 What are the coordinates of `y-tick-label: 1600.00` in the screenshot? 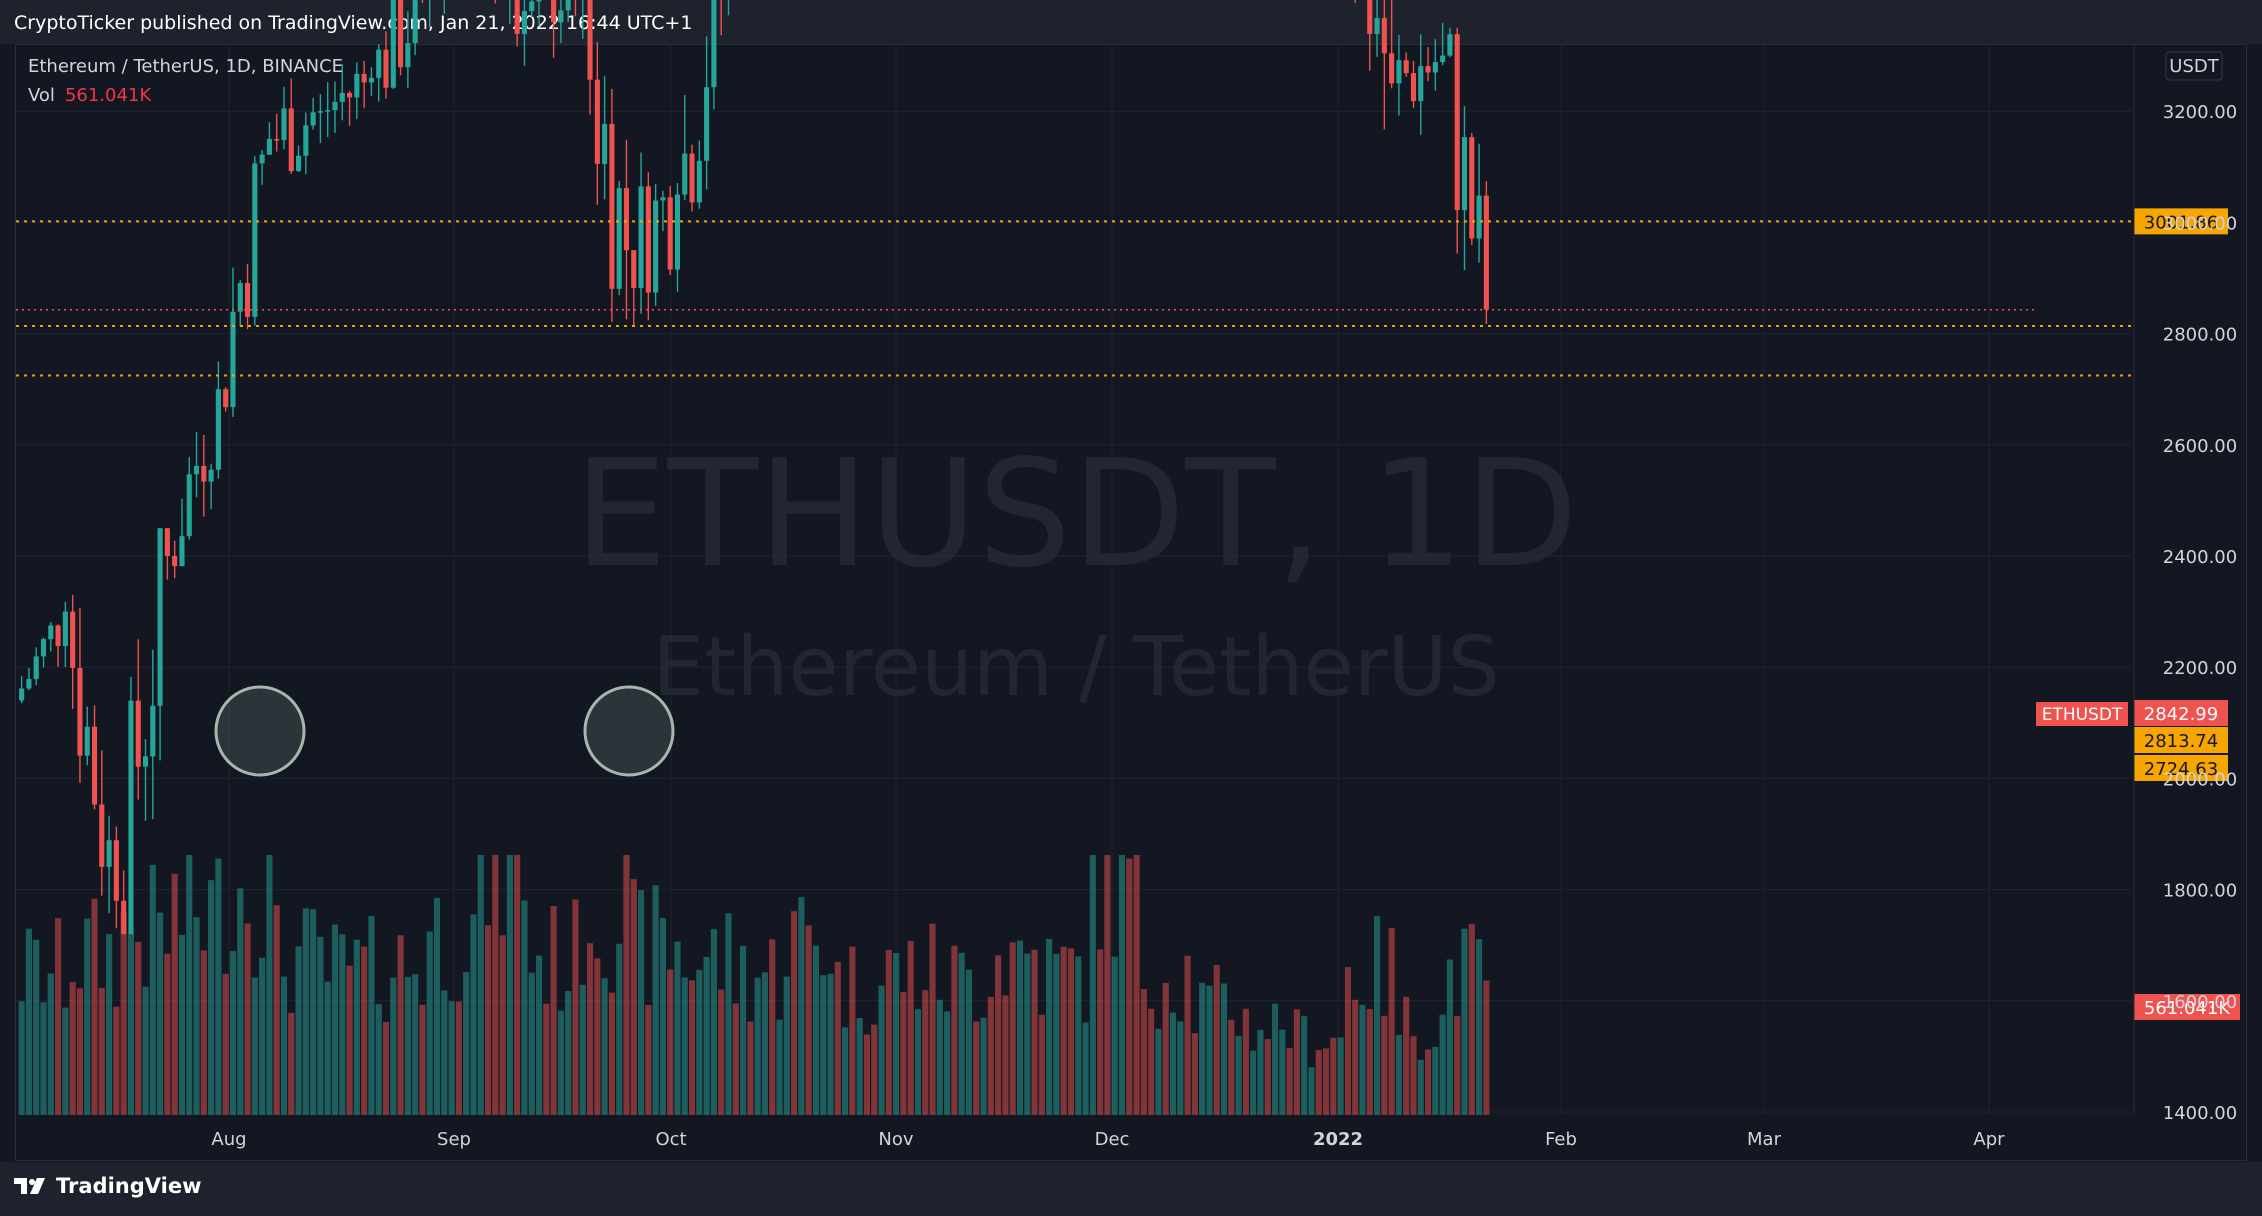 It's located at (2200, 1002).